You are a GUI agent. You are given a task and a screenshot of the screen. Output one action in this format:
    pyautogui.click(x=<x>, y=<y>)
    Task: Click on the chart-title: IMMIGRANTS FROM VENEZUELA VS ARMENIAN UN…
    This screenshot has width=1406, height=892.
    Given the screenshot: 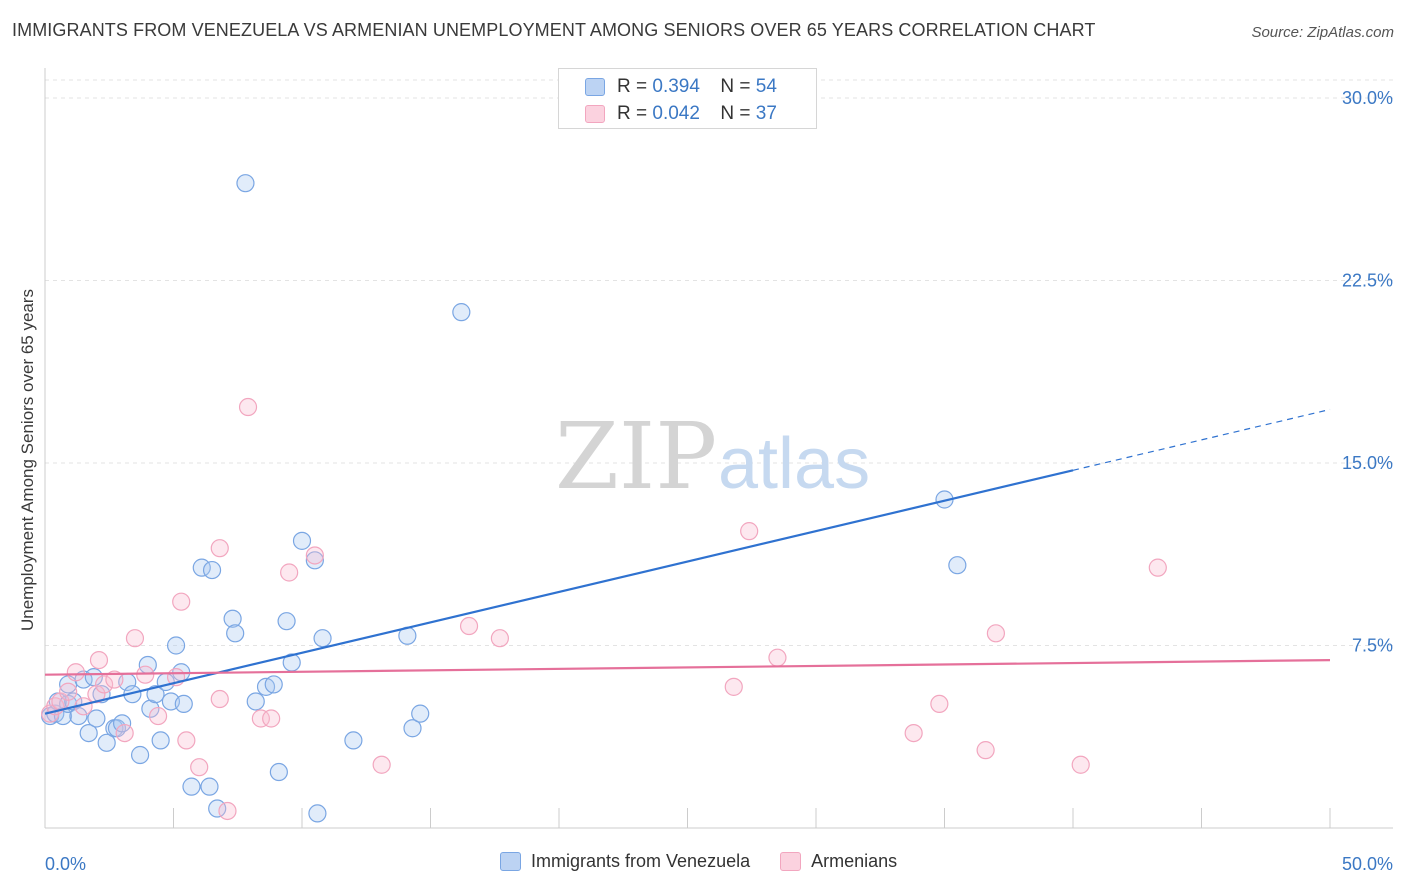 What is the action you would take?
    pyautogui.click(x=554, y=30)
    